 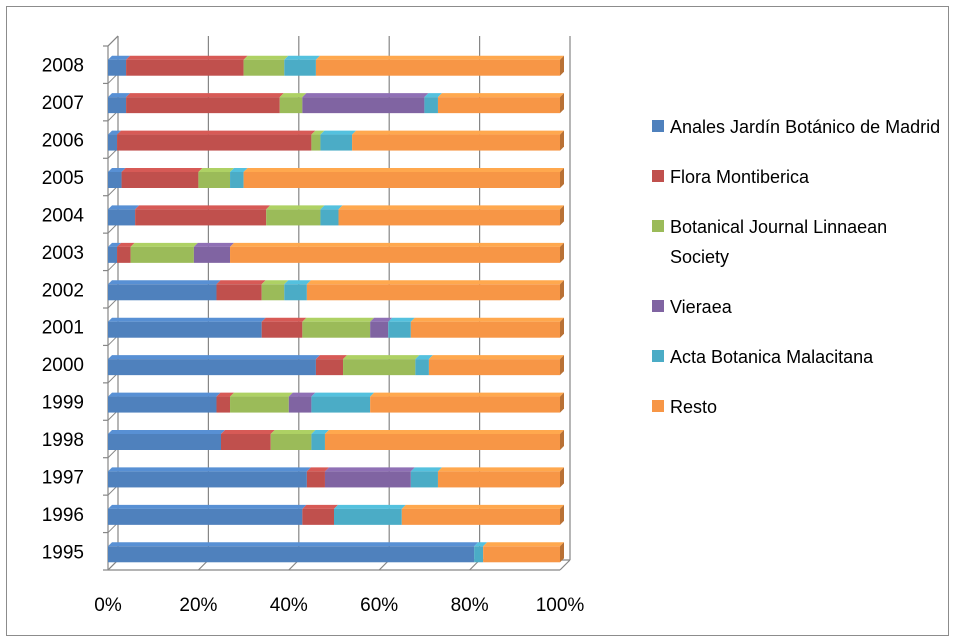 What do you see at coordinates (701, 307) in the screenshot?
I see `legend-label: Vieraea` at bounding box center [701, 307].